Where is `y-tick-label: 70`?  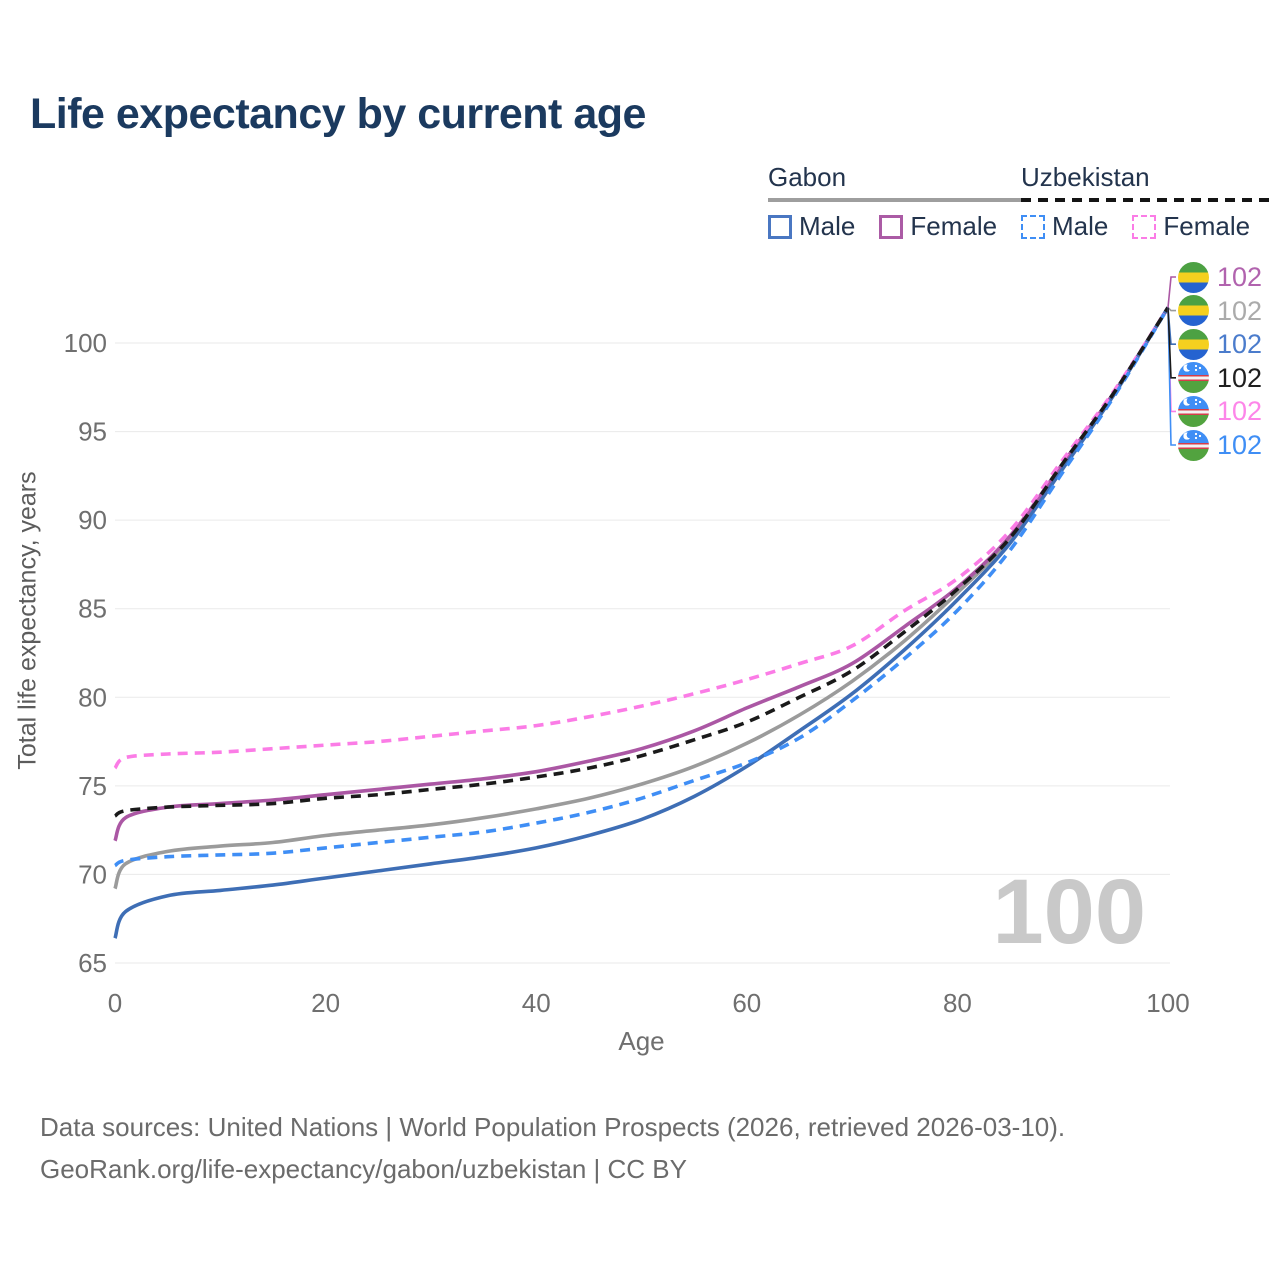
y-tick-label: 70 is located at coordinates (92, 874).